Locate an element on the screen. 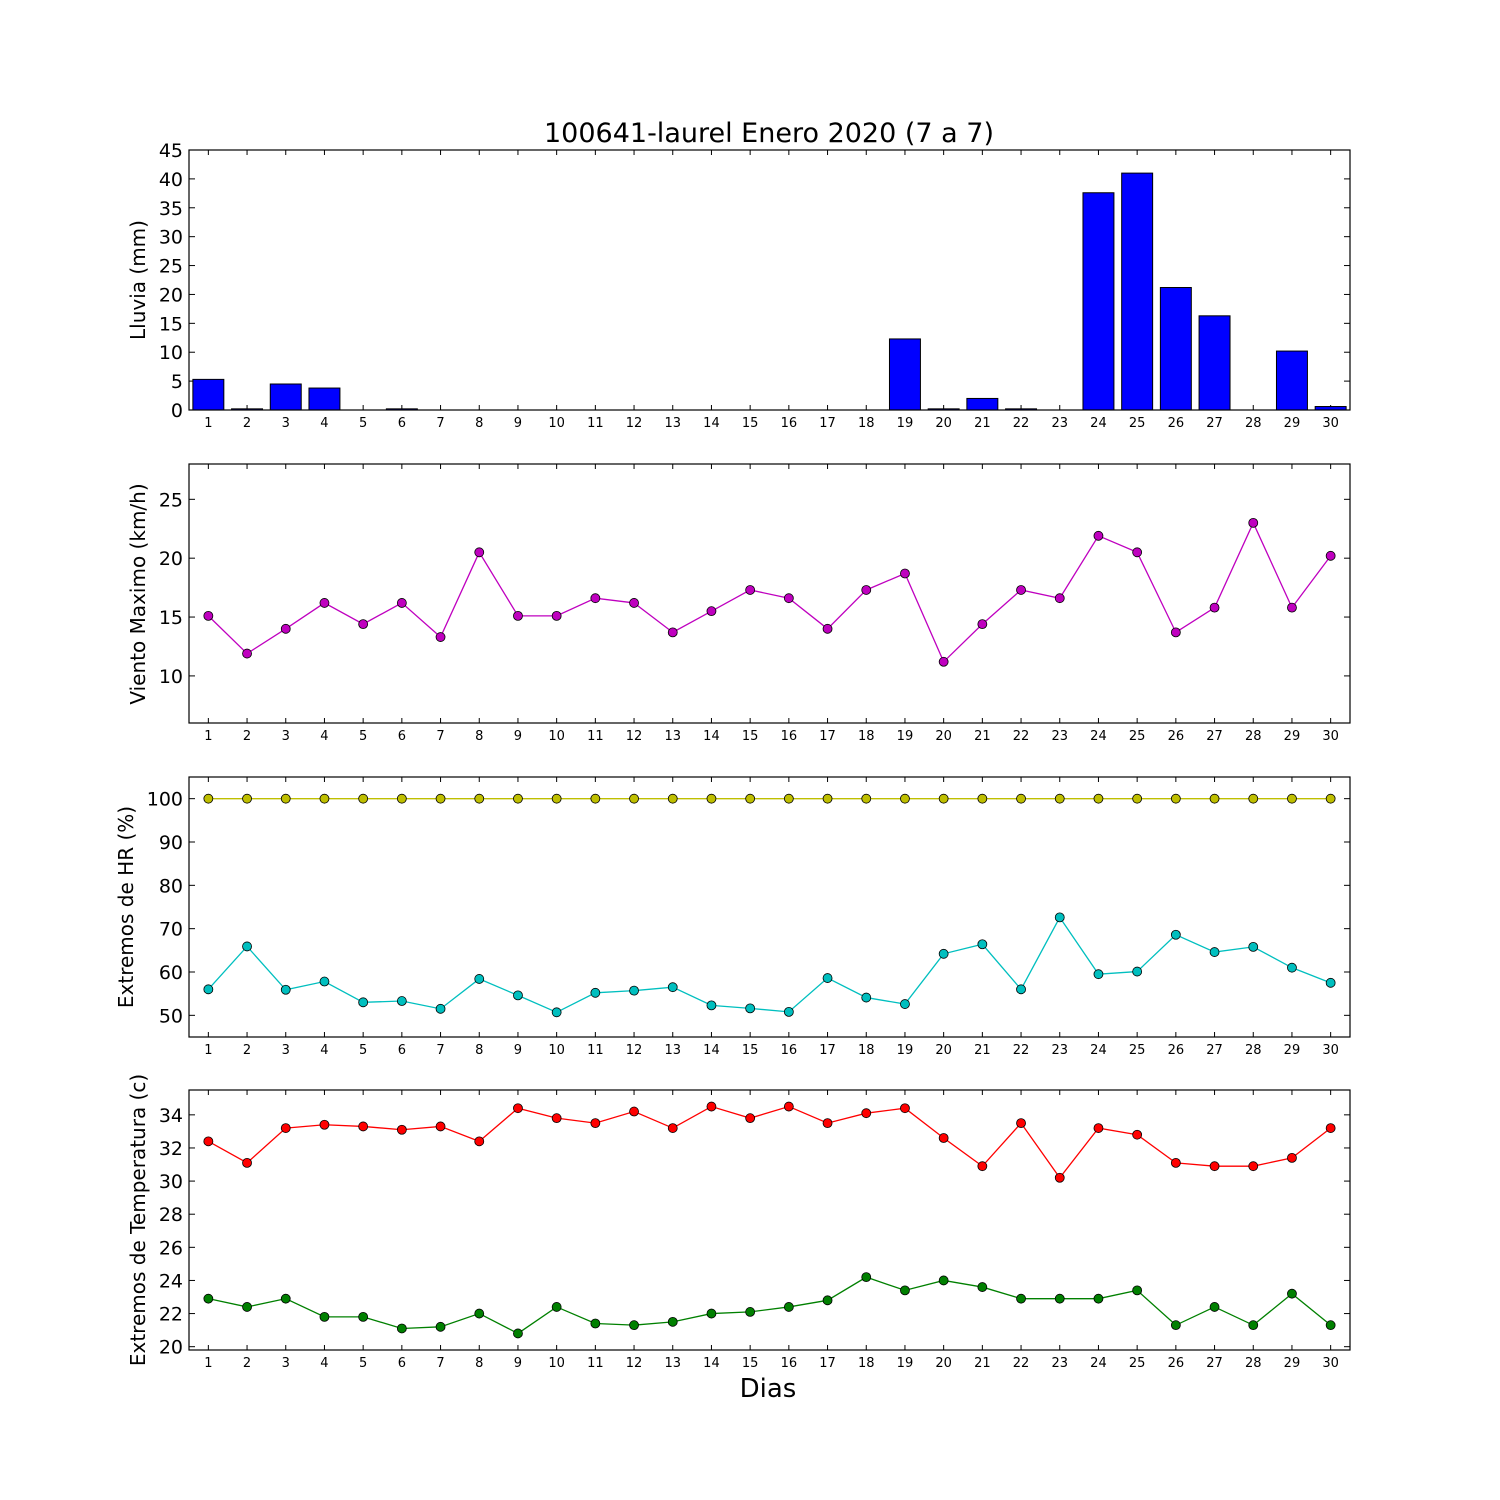 This screenshot has height=1500, width=1500. x-tick-label: 21 is located at coordinates (982, 1050).